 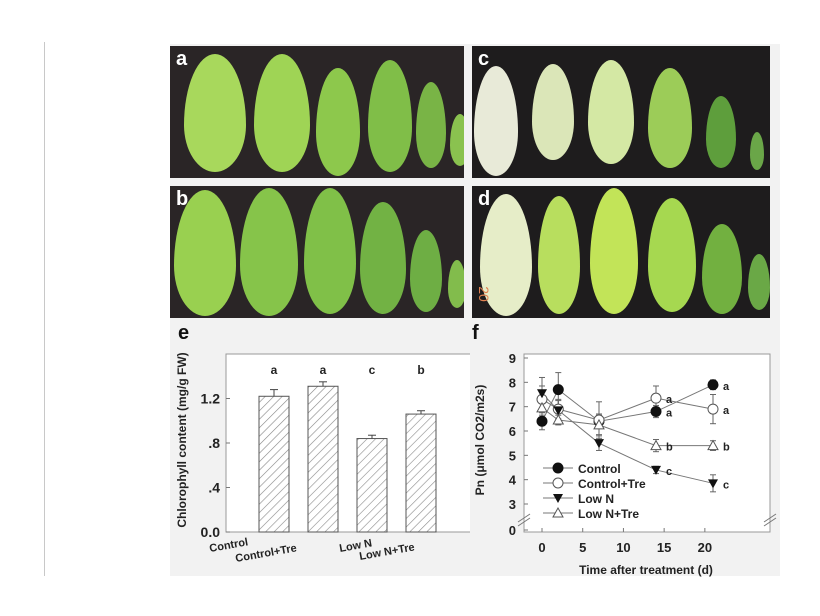 I want to click on photo-panel-c: c, so click(x=621, y=112).